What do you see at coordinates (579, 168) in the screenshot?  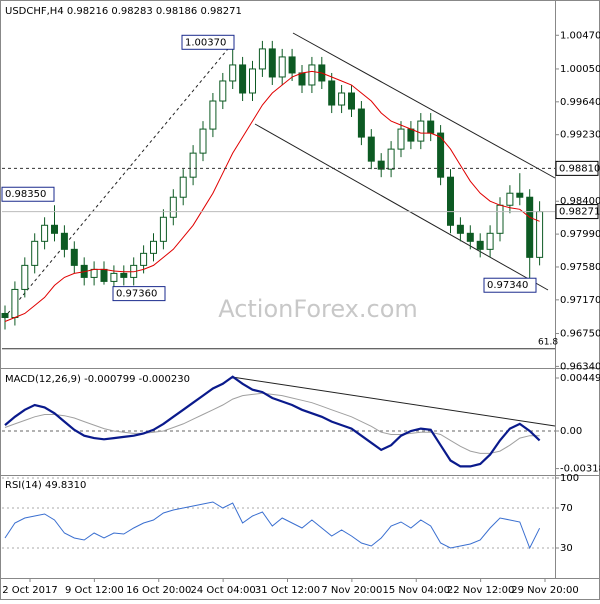 I see `resistance-label: 0.98810` at bounding box center [579, 168].